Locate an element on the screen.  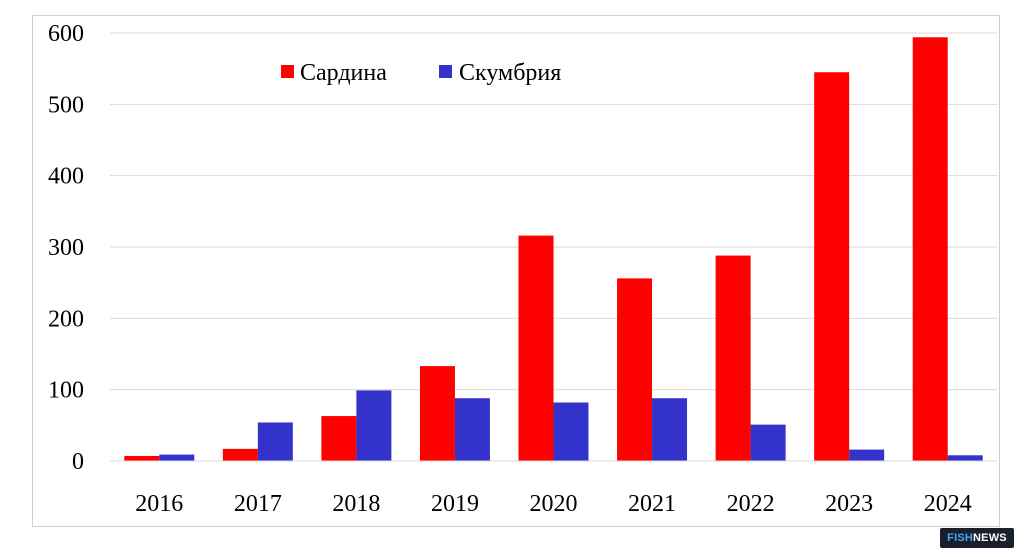
x-tick-label: 2024 is located at coordinates (948, 504).